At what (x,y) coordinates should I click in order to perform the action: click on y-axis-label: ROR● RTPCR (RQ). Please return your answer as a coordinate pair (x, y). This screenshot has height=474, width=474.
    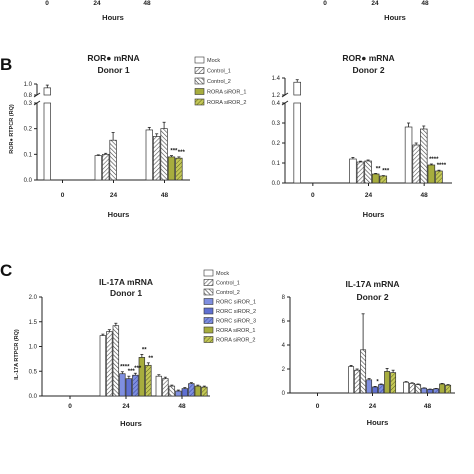
    Looking at the image, I should click on (12, 129).